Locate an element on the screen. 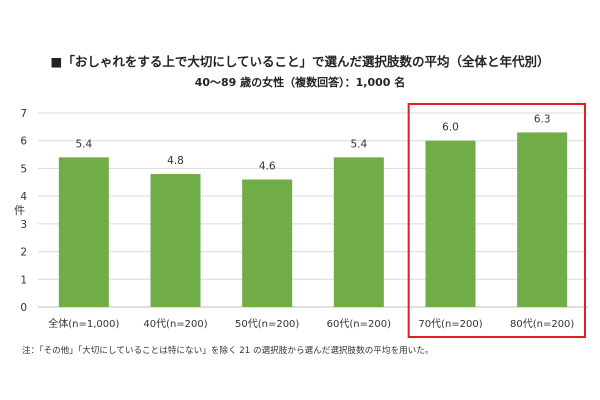  data-label: 6.0 is located at coordinates (450, 128).